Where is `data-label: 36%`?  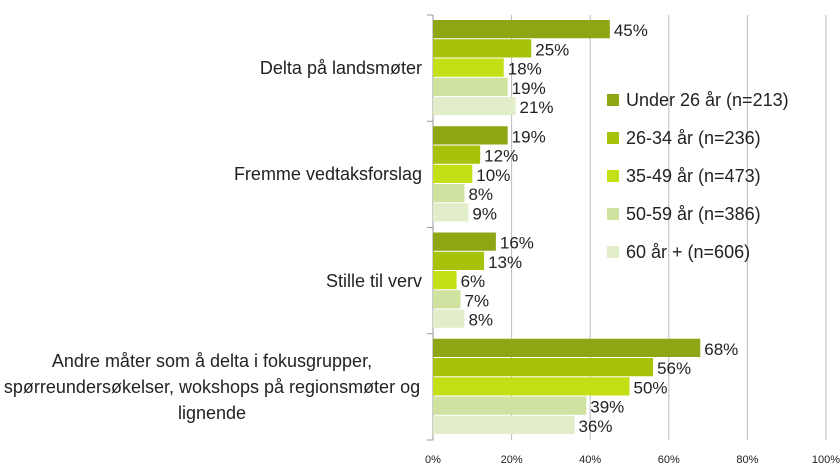 data-label: 36% is located at coordinates (595, 426).